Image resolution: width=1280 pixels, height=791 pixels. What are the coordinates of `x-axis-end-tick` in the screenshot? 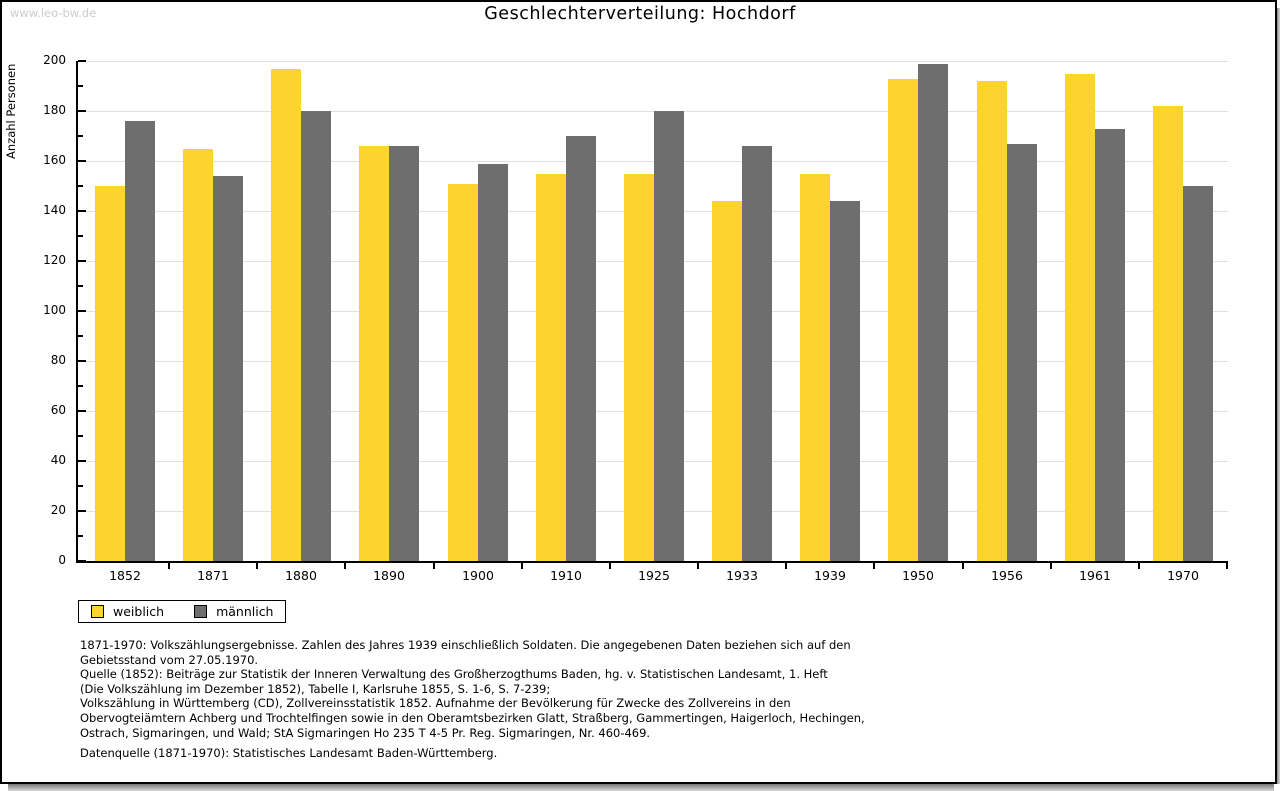 It's located at (1227, 566).